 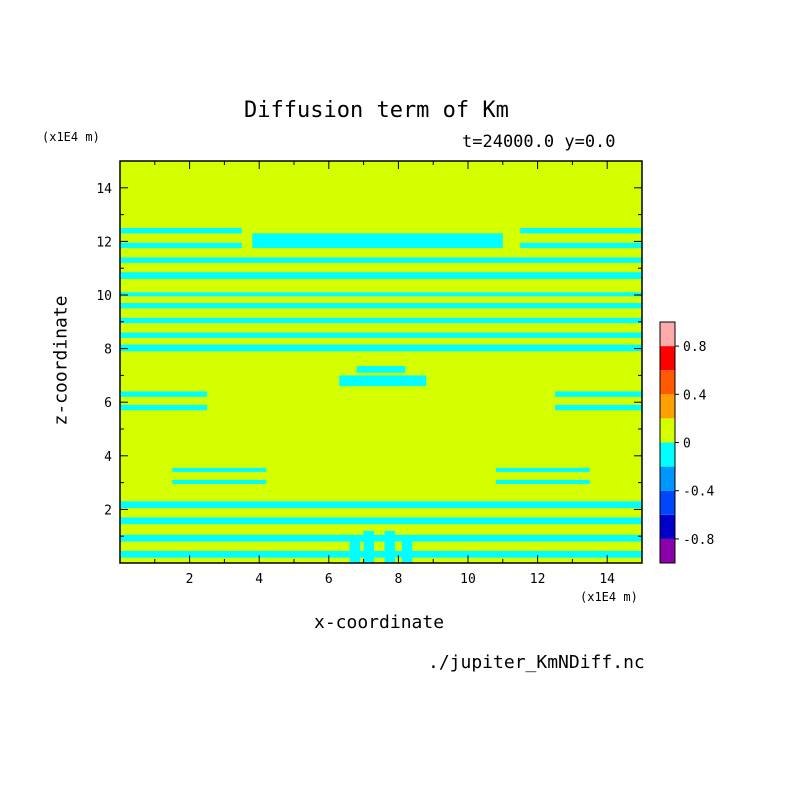 What do you see at coordinates (468, 579) in the screenshot?
I see `x-tick-label-4: 10` at bounding box center [468, 579].